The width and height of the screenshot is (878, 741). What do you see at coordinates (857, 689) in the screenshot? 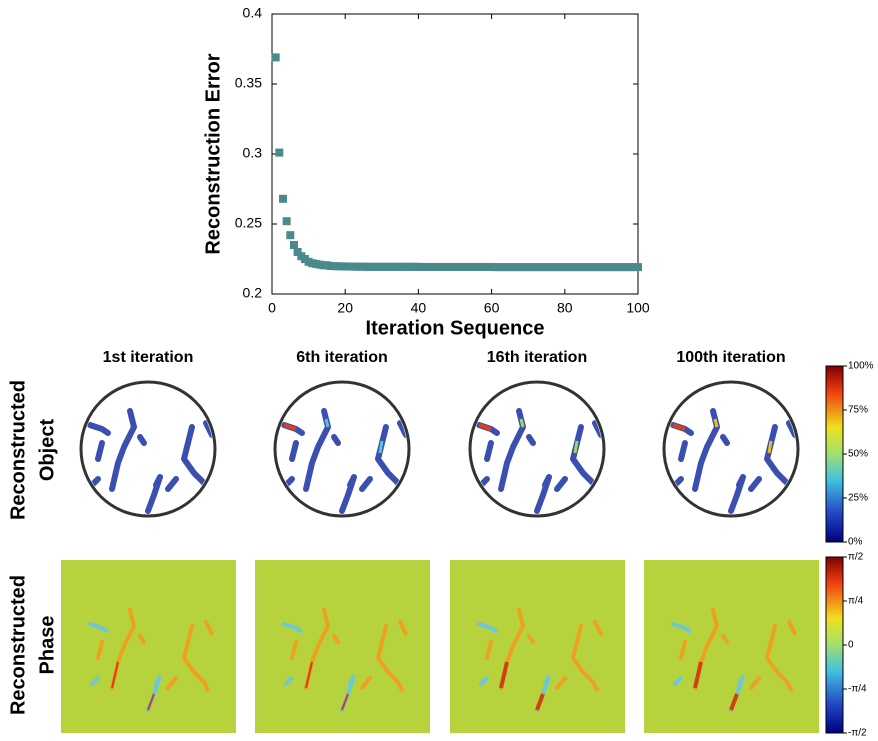
I see `colorbar-tick-label: -π/4` at bounding box center [857, 689].